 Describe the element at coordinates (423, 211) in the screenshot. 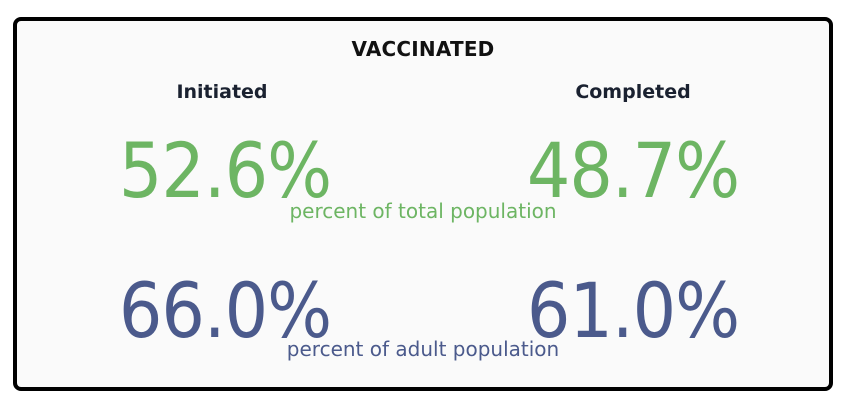

I see `total-population-caption: percent of total population` at that location.